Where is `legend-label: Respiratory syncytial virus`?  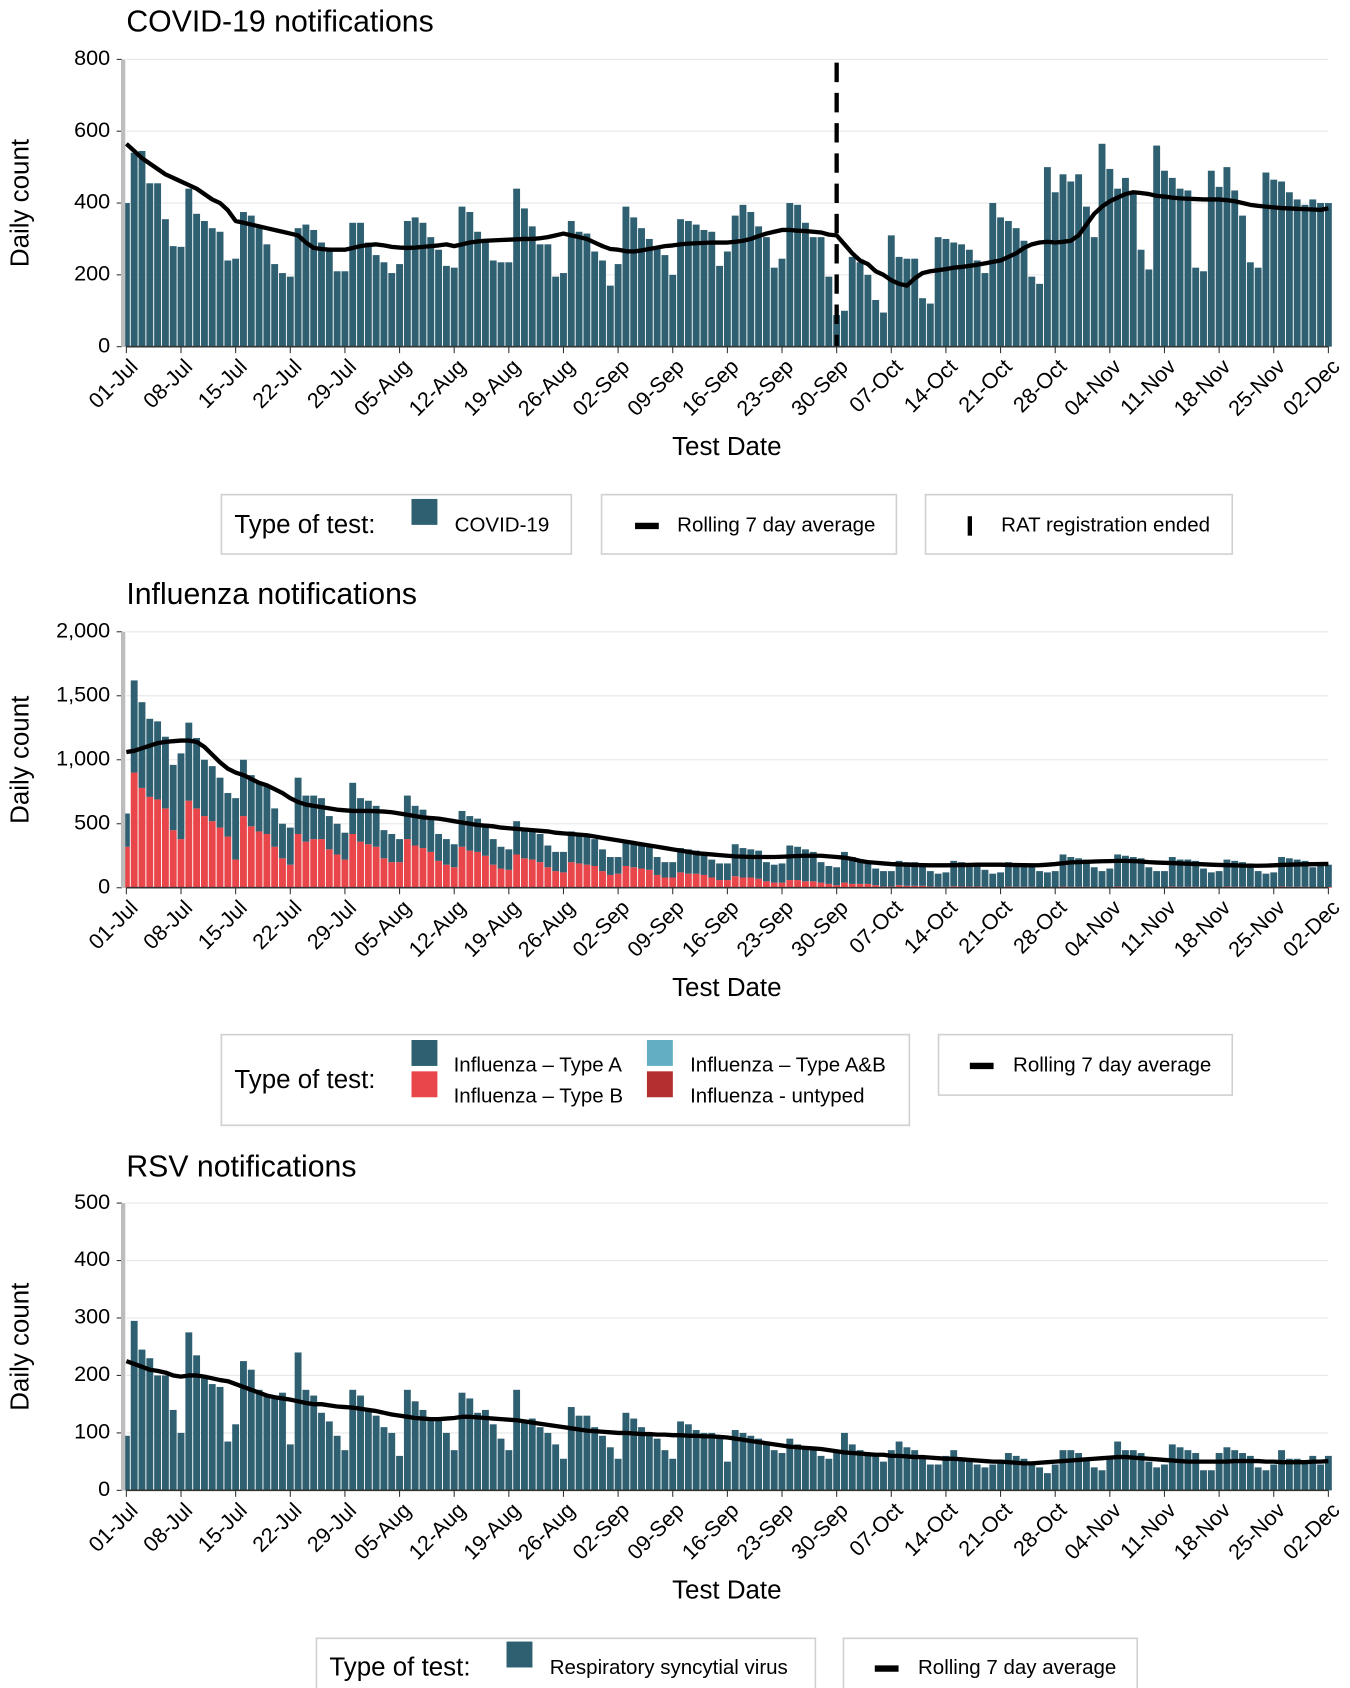 legend-label: Respiratory syncytial virus is located at coordinates (669, 1667).